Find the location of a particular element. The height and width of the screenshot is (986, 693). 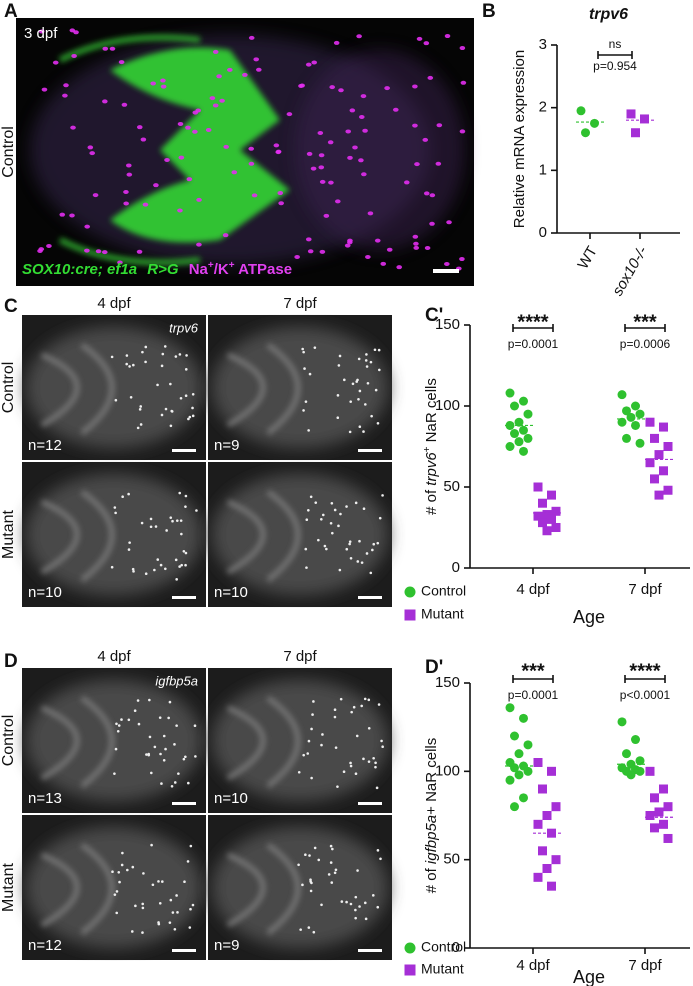

p-value: p<0.0001 is located at coordinates (645, 695).